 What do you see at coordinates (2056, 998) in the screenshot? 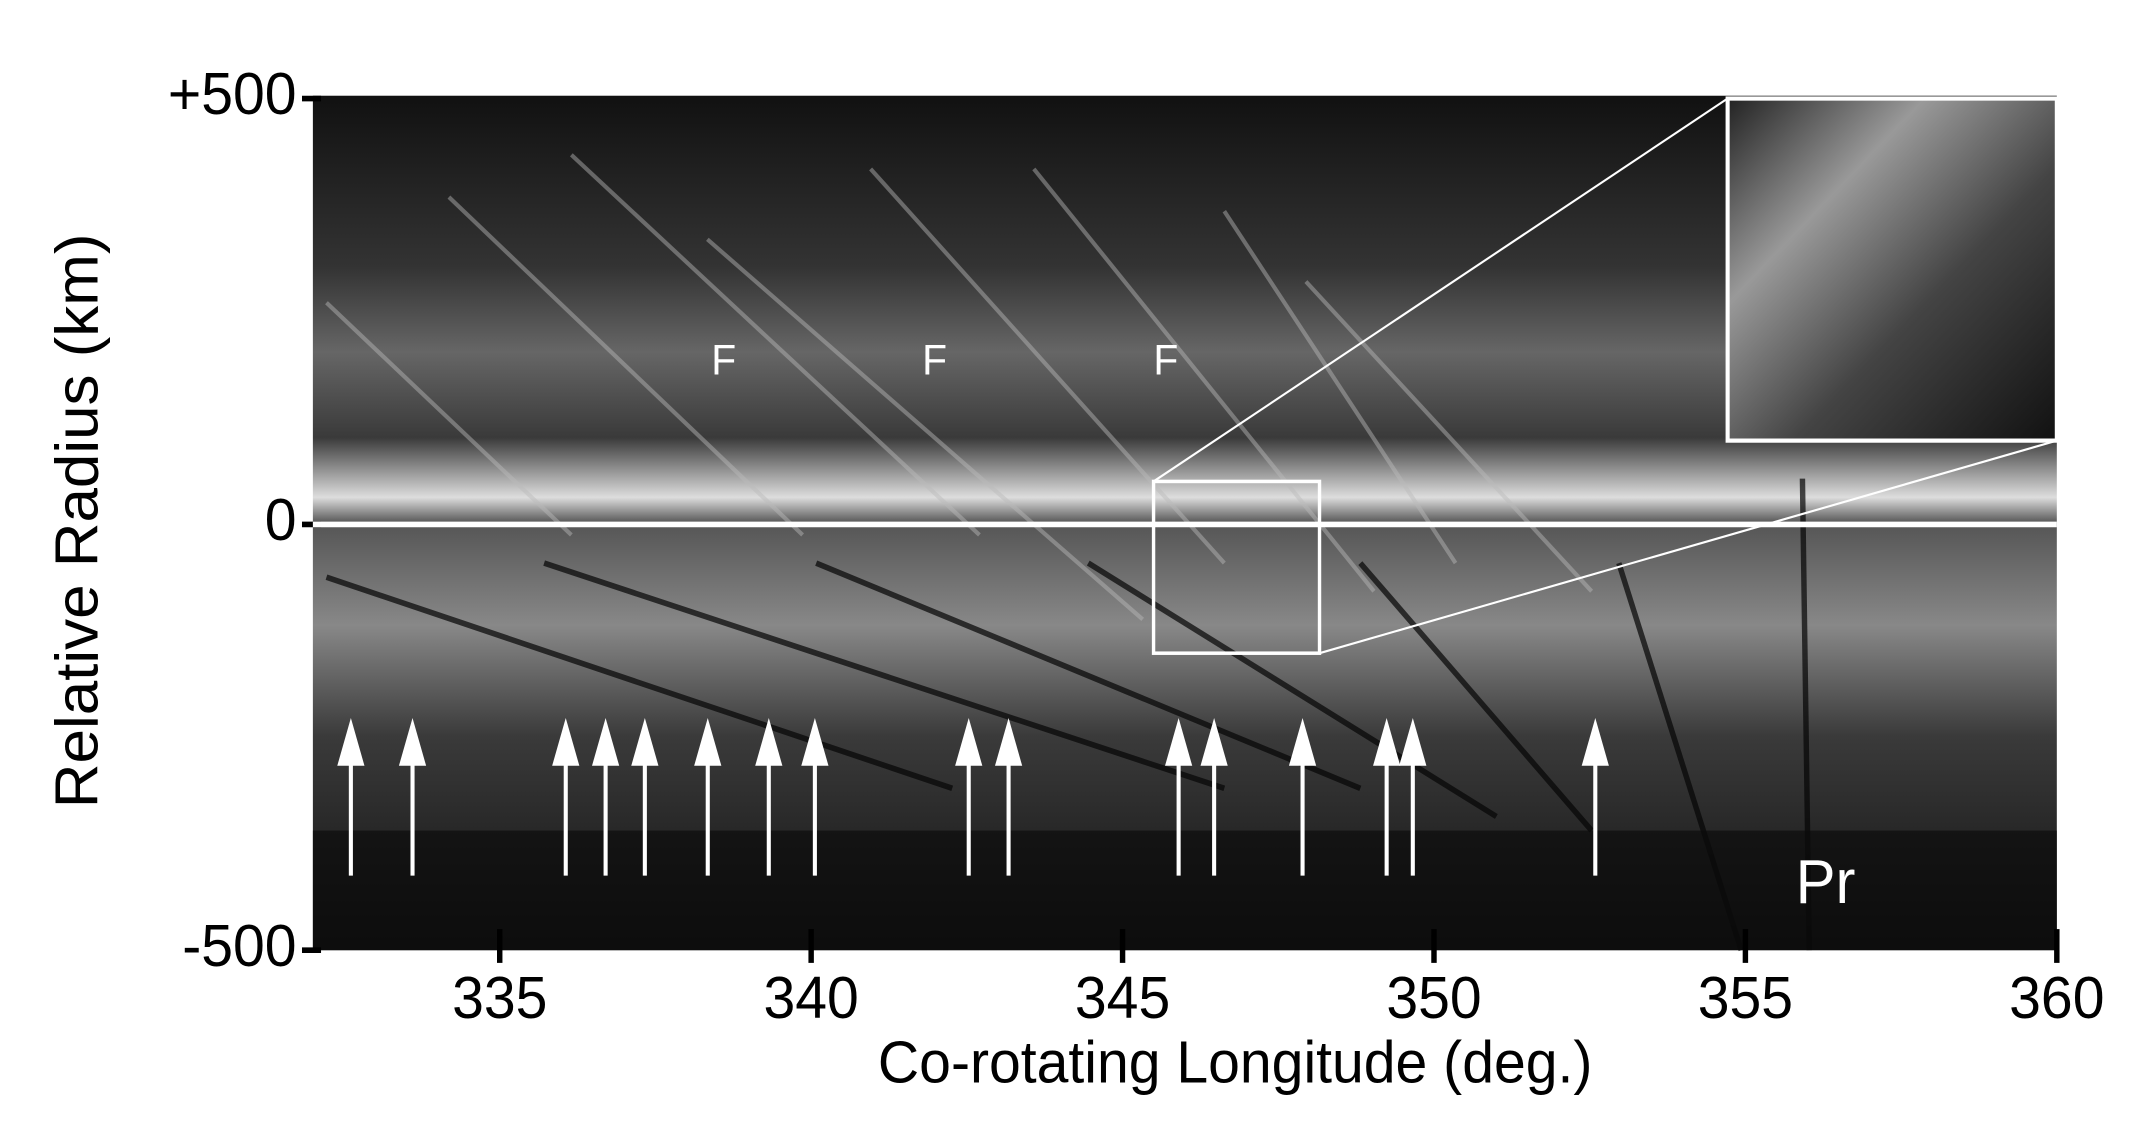
I see `x-tick-label: 360` at bounding box center [2056, 998].